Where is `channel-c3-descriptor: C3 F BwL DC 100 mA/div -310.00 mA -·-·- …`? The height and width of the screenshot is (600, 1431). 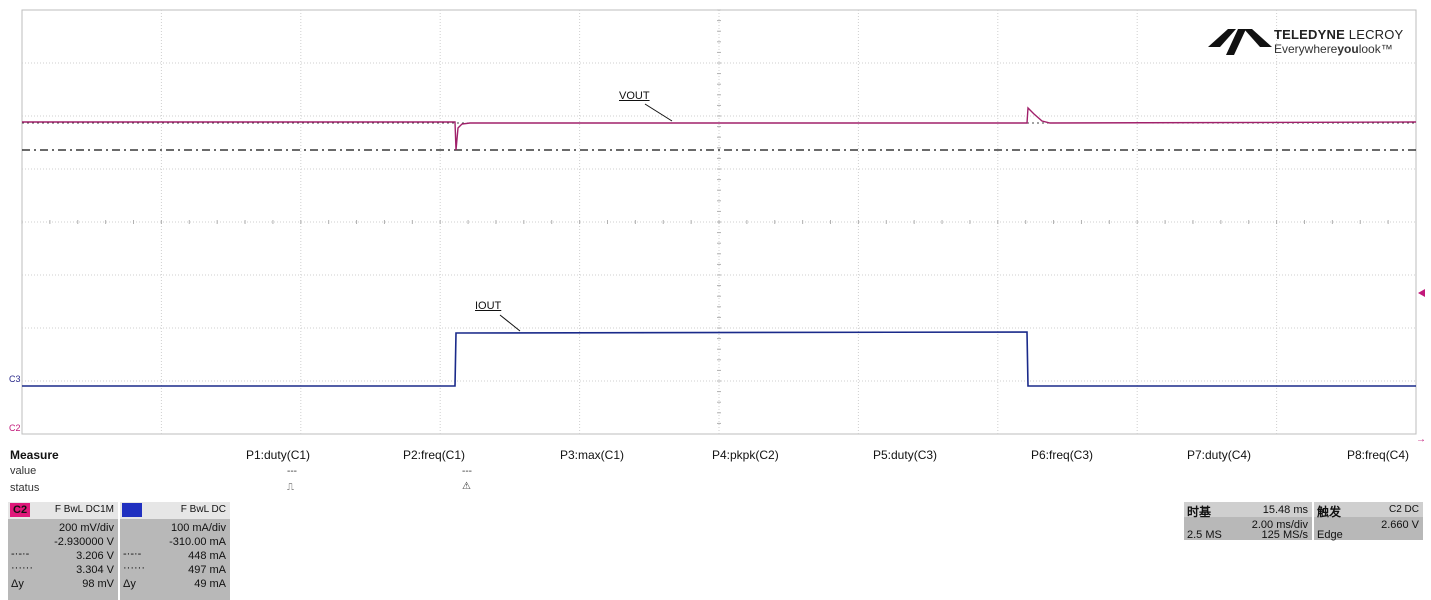 channel-c3-descriptor: C3 F BwL DC 100 mA/div -310.00 mA -·-·- … is located at coordinates (175, 551).